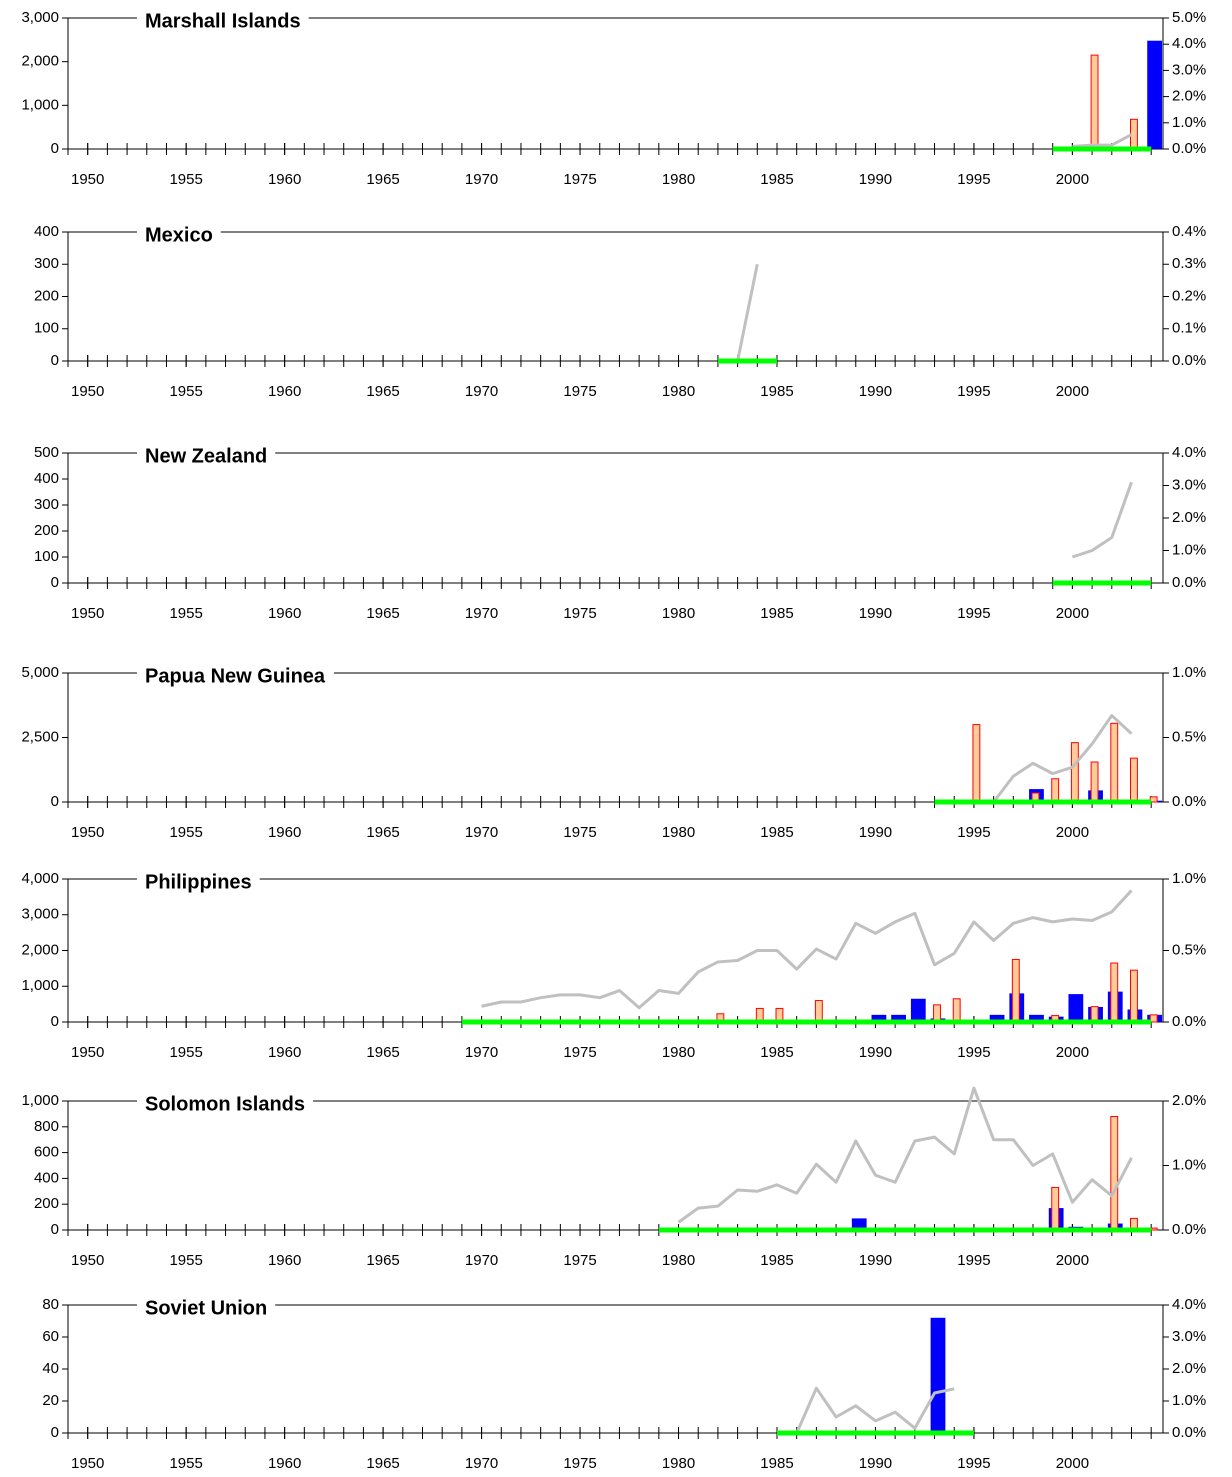 The width and height of the screenshot is (1232, 1477). I want to click on y2-tick-label: 5.0%, so click(1189, 17).